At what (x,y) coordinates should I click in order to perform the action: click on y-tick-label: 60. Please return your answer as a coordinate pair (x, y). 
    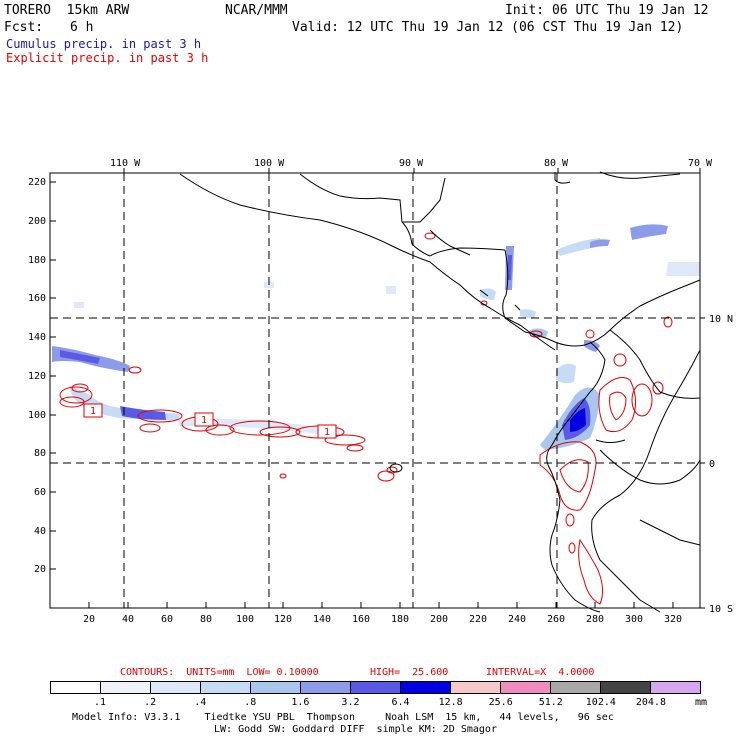
    Looking at the image, I should click on (40, 492).